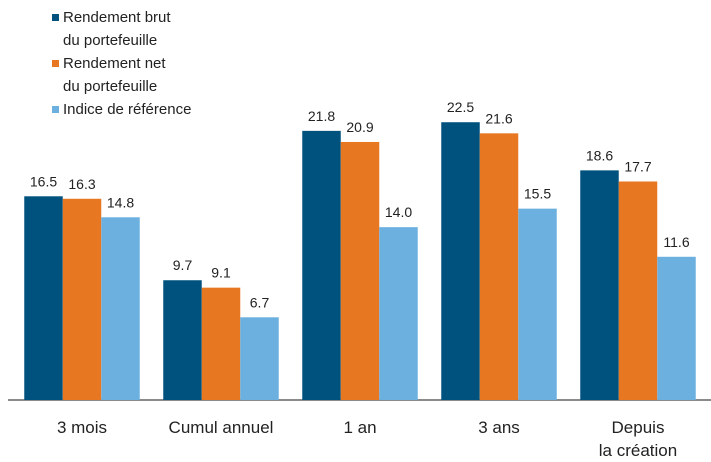  Describe the element at coordinates (260, 302) in the screenshot. I see `value-label: 6.7` at that location.